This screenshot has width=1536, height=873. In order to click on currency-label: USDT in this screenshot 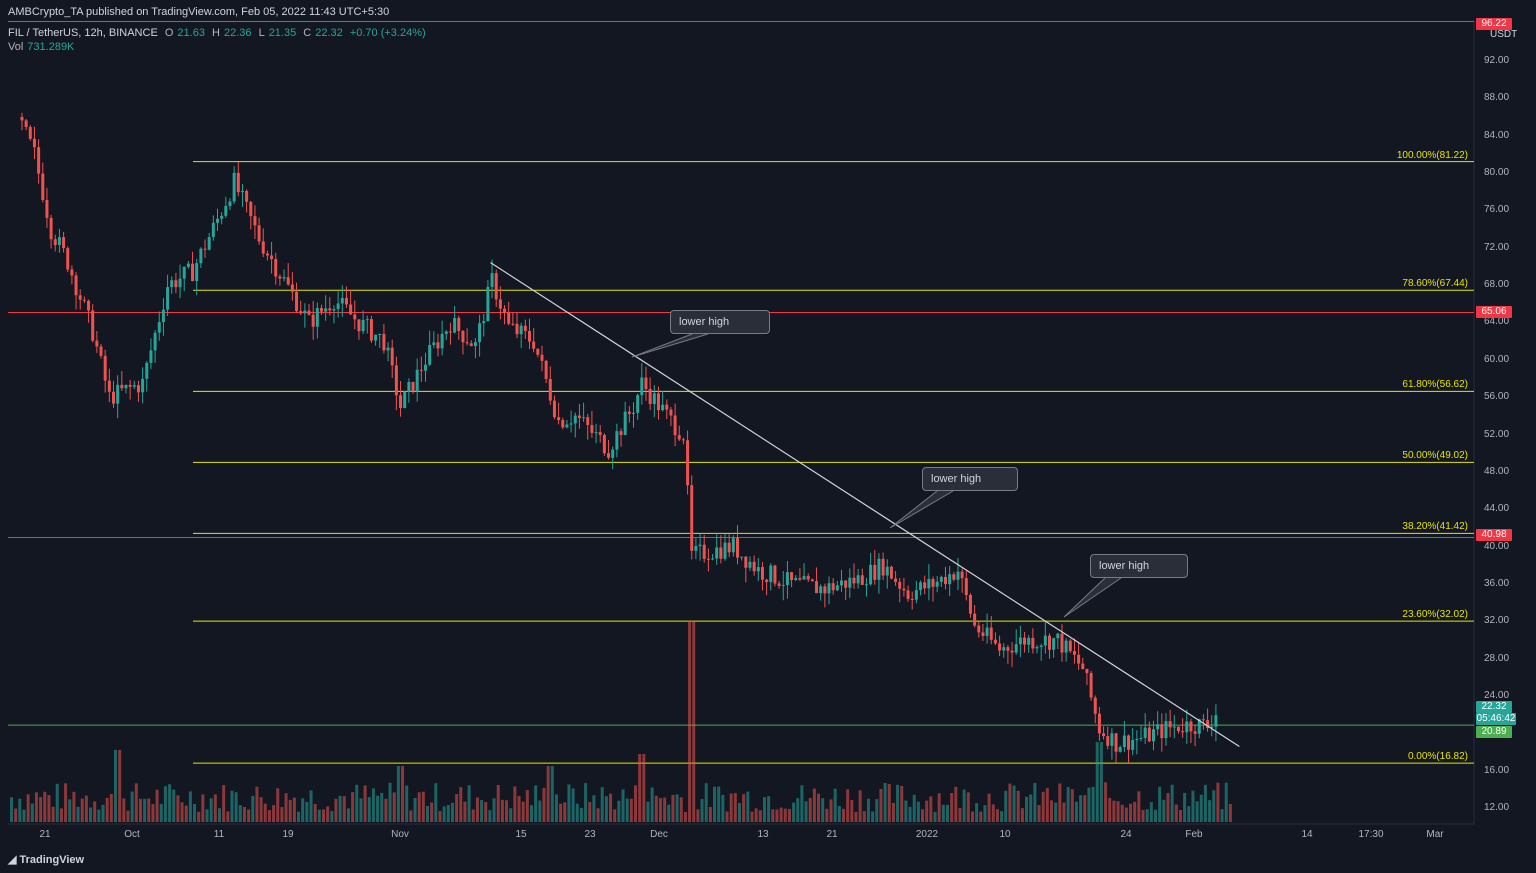, I will do `click(1504, 34)`.